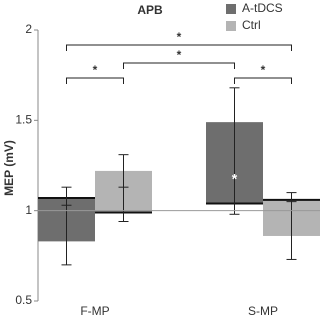 Image resolution: width=320 pixels, height=320 pixels. Describe the element at coordinates (28, 29) in the screenshot. I see `y-tick-label: 2` at that location.